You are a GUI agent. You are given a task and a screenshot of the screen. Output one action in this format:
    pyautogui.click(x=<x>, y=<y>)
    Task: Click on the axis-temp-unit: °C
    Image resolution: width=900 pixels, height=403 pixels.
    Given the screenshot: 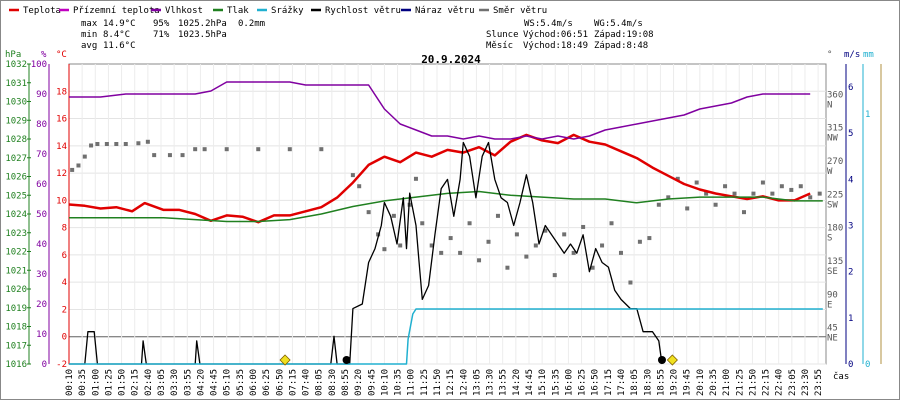 What is the action you would take?
    pyautogui.click(x=61, y=55)
    